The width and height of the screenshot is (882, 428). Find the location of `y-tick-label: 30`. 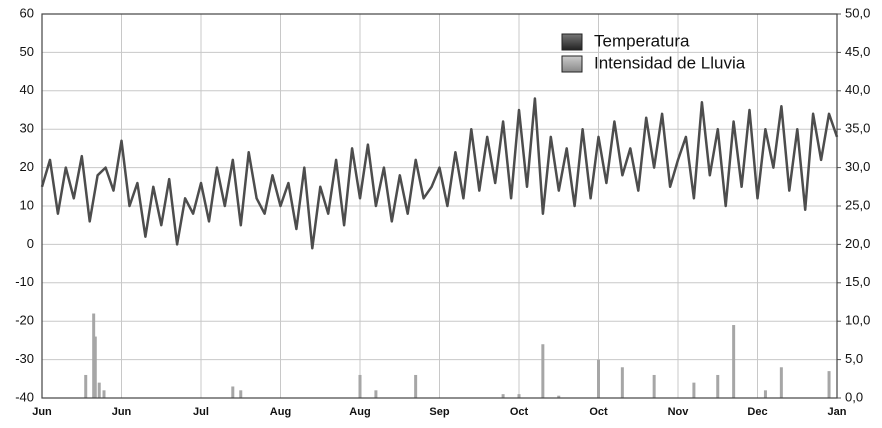

y-tick-label: 30 is located at coordinates (27, 128).